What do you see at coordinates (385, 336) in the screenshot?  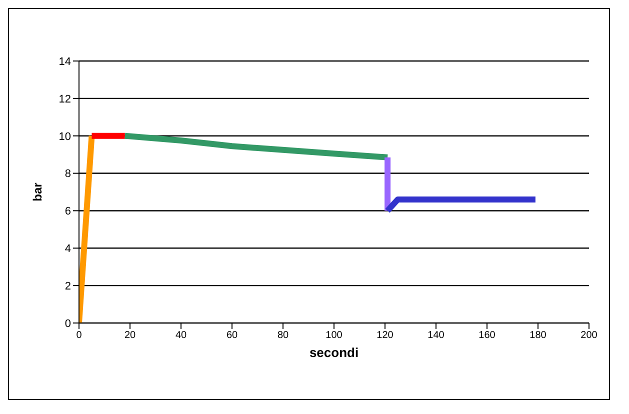 I see `x-tick-label: 120` at bounding box center [385, 336].